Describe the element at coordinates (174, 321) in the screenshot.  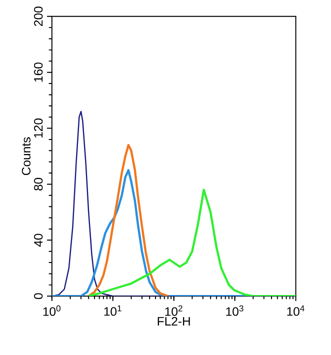
I see `x-axis-title: FL2-H` at that location.